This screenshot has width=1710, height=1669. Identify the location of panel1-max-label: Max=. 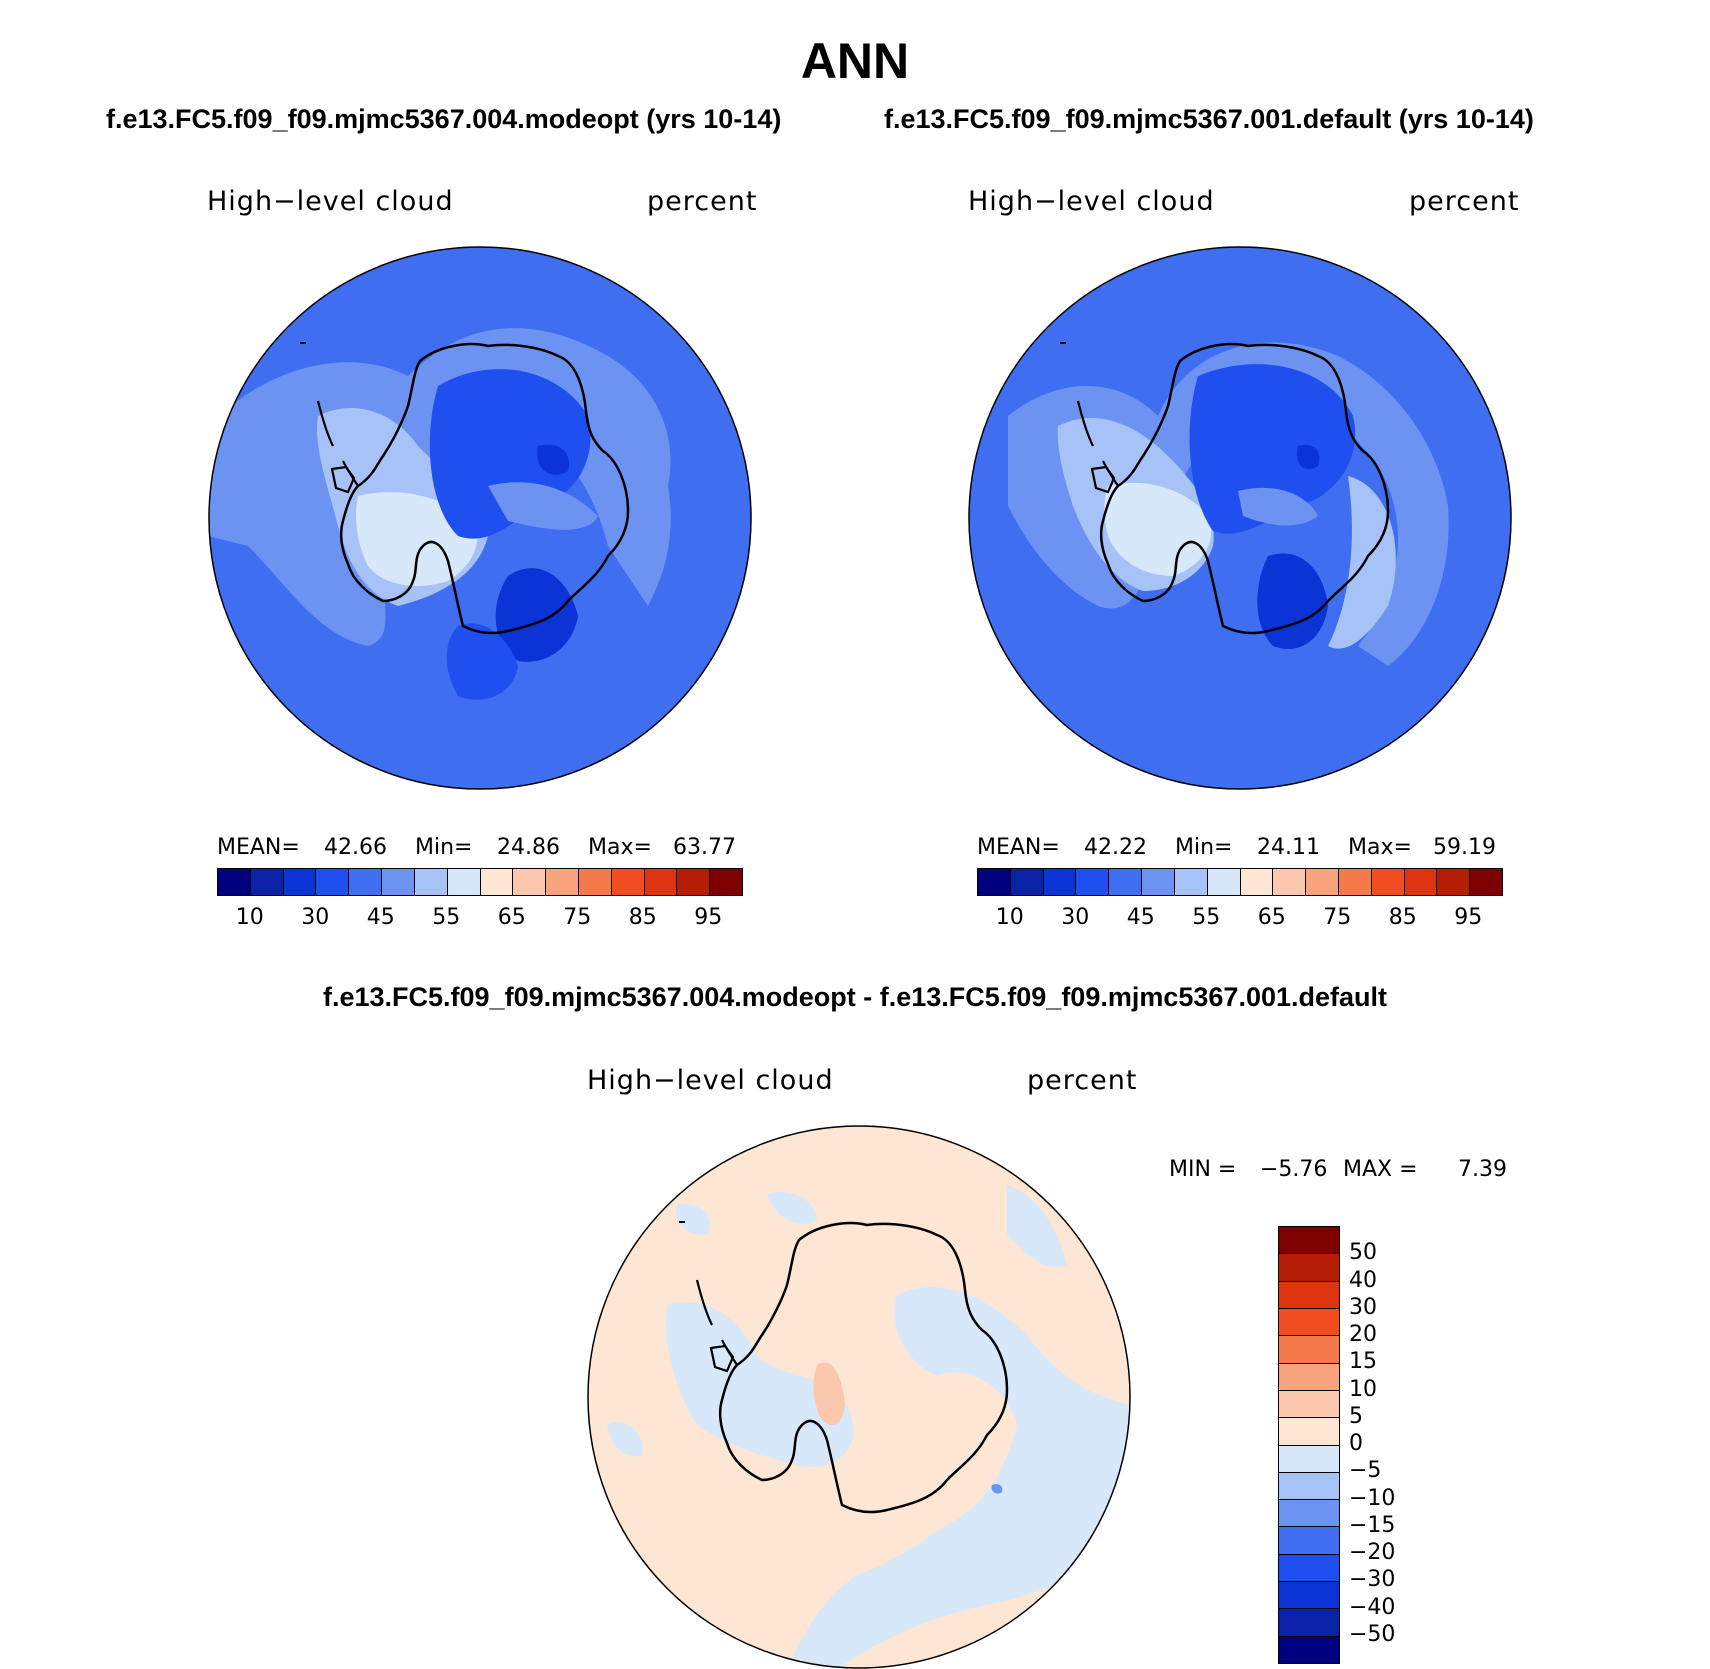
(620, 847).